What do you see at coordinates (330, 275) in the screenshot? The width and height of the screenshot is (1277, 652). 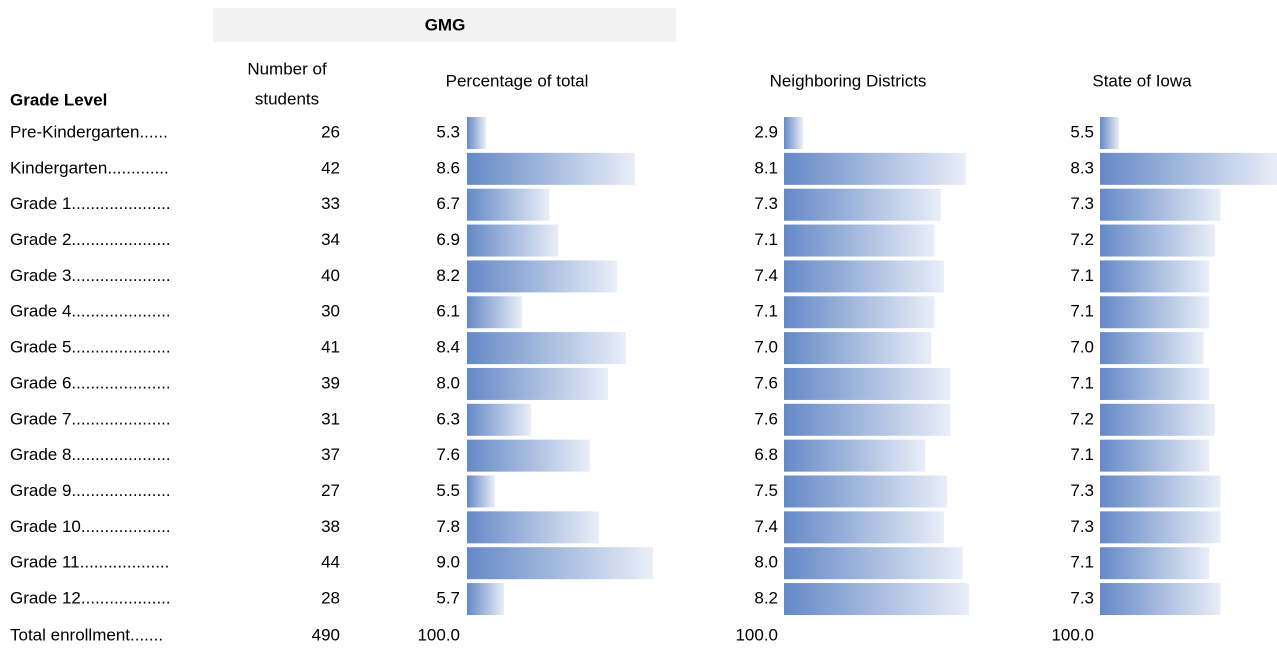 I see `student-count: 40` at bounding box center [330, 275].